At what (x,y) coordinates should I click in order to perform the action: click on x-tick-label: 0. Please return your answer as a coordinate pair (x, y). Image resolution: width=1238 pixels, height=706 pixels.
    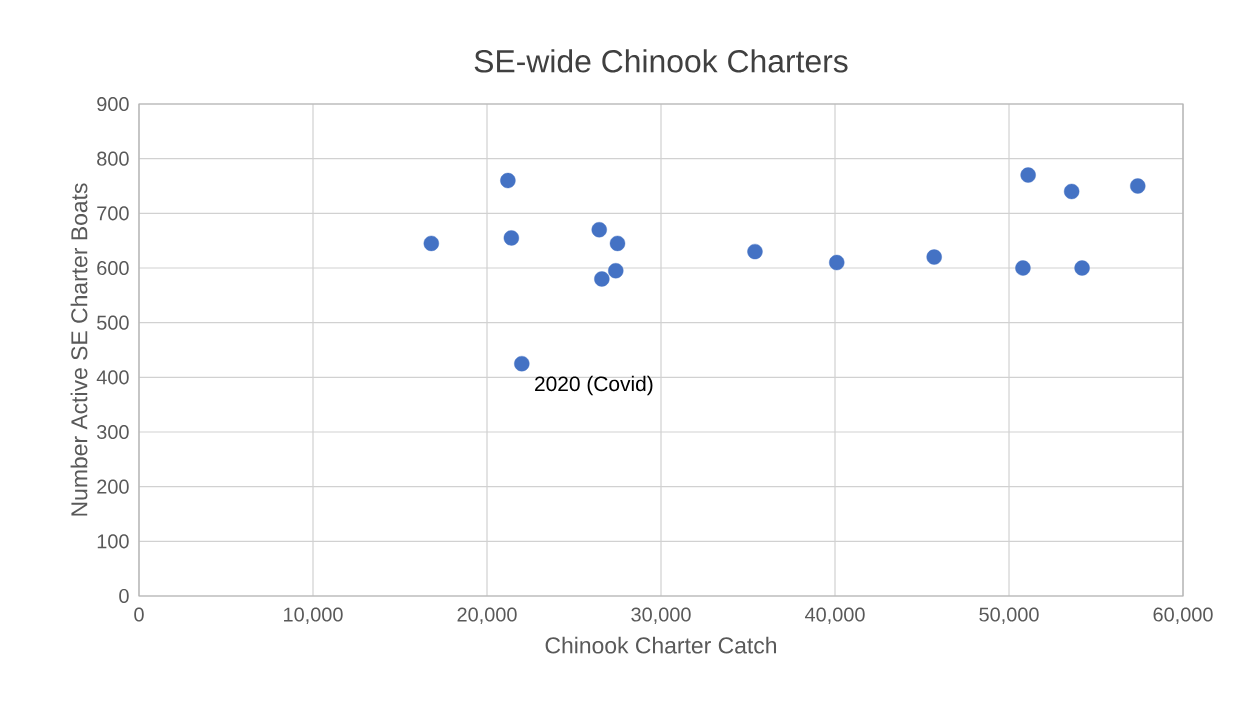
    Looking at the image, I should click on (139, 614).